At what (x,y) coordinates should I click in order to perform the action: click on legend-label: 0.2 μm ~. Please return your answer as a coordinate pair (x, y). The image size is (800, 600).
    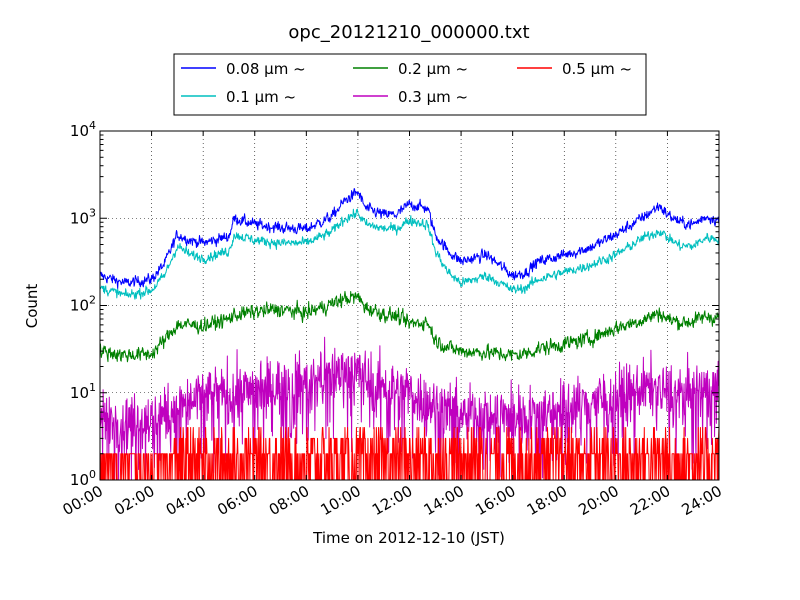
    Looking at the image, I should click on (433, 69).